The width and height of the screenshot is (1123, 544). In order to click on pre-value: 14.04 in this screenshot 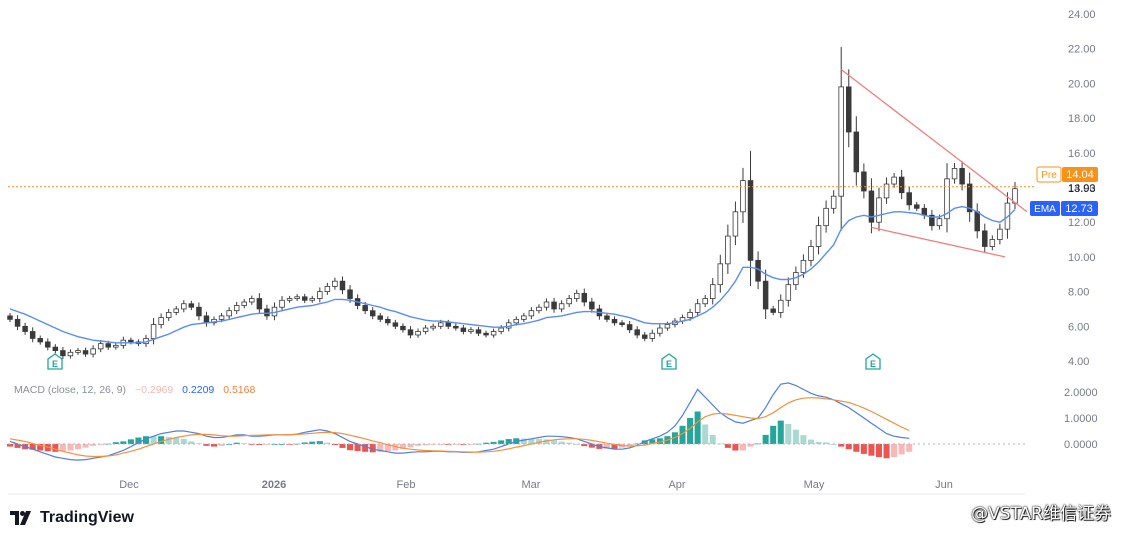, I will do `click(1080, 175)`.